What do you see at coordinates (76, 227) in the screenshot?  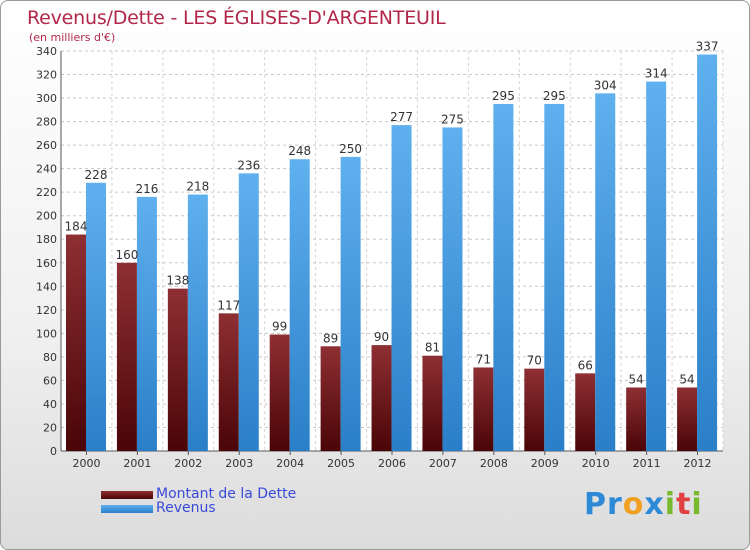 I see `data-label-dette: 184` at bounding box center [76, 227].